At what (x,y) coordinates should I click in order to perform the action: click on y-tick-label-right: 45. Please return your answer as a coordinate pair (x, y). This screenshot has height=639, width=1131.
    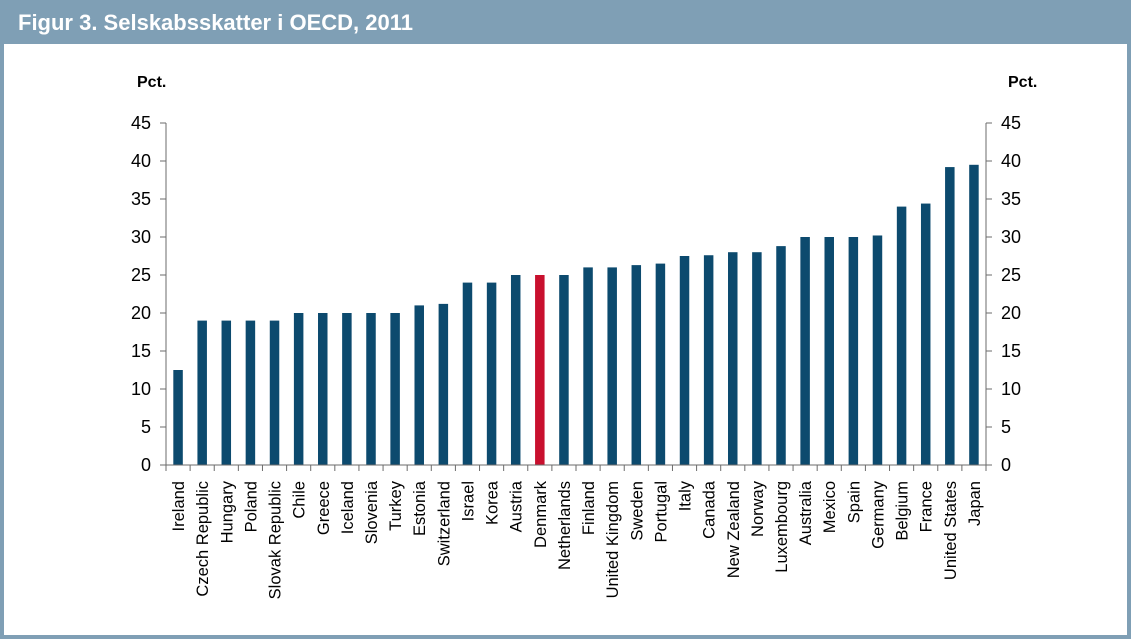
    Looking at the image, I should click on (1011, 123).